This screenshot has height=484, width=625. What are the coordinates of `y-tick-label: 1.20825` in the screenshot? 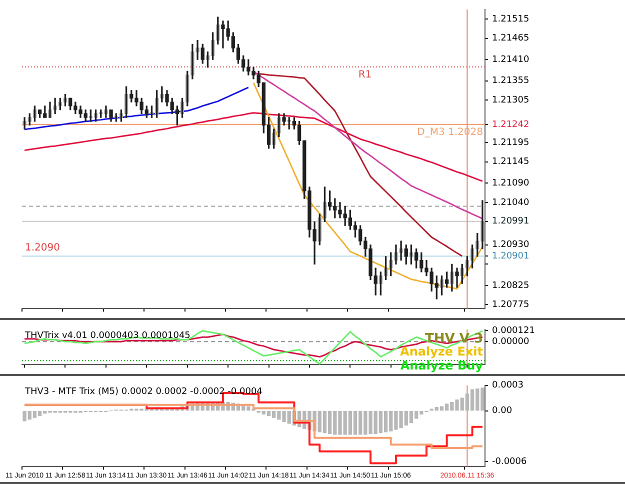 It's located at (511, 285).